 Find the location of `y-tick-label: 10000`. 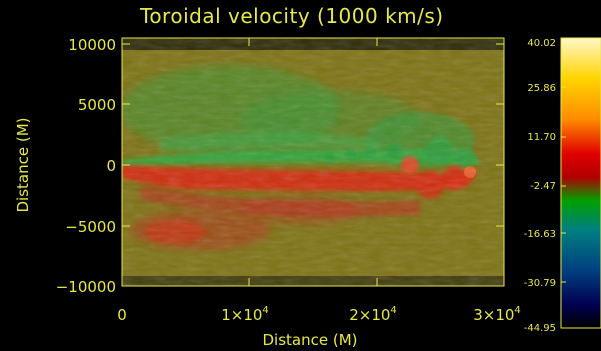

y-tick-label: 10000 is located at coordinates (92, 45).